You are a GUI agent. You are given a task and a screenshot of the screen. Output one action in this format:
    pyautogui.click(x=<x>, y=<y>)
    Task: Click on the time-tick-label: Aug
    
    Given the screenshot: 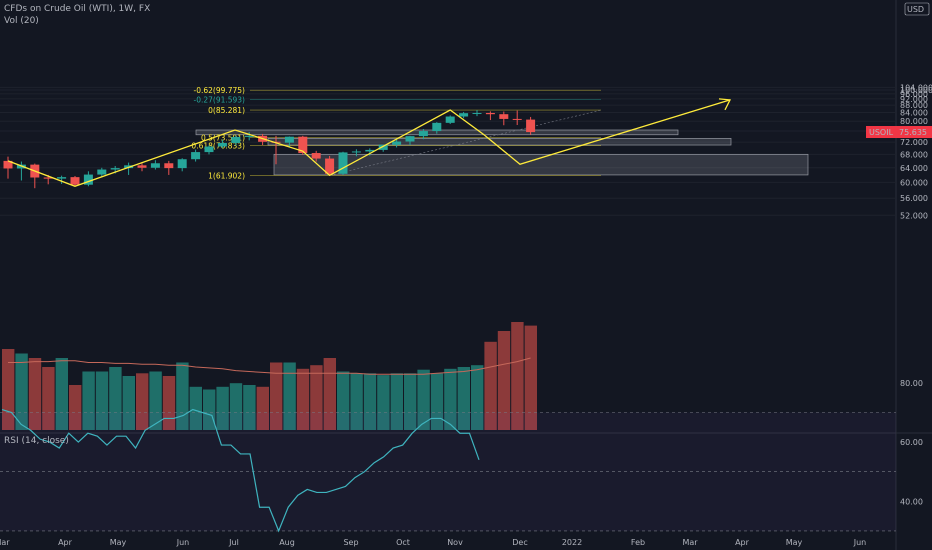 What is the action you would take?
    pyautogui.click(x=287, y=542)
    